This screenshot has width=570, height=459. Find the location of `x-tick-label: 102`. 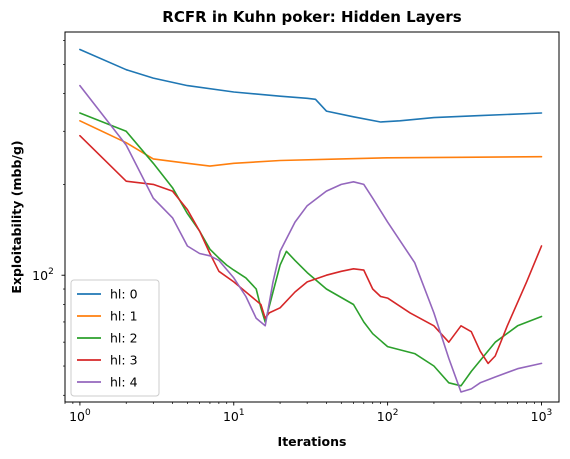

x-tick-label: 102 is located at coordinates (388, 416).